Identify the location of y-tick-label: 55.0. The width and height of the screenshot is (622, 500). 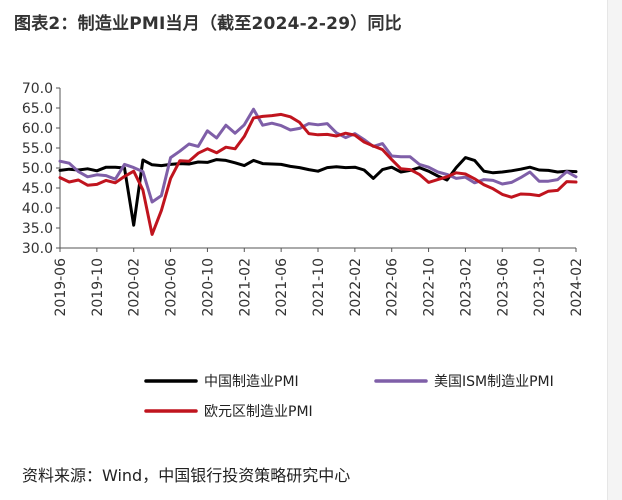
(37, 149).